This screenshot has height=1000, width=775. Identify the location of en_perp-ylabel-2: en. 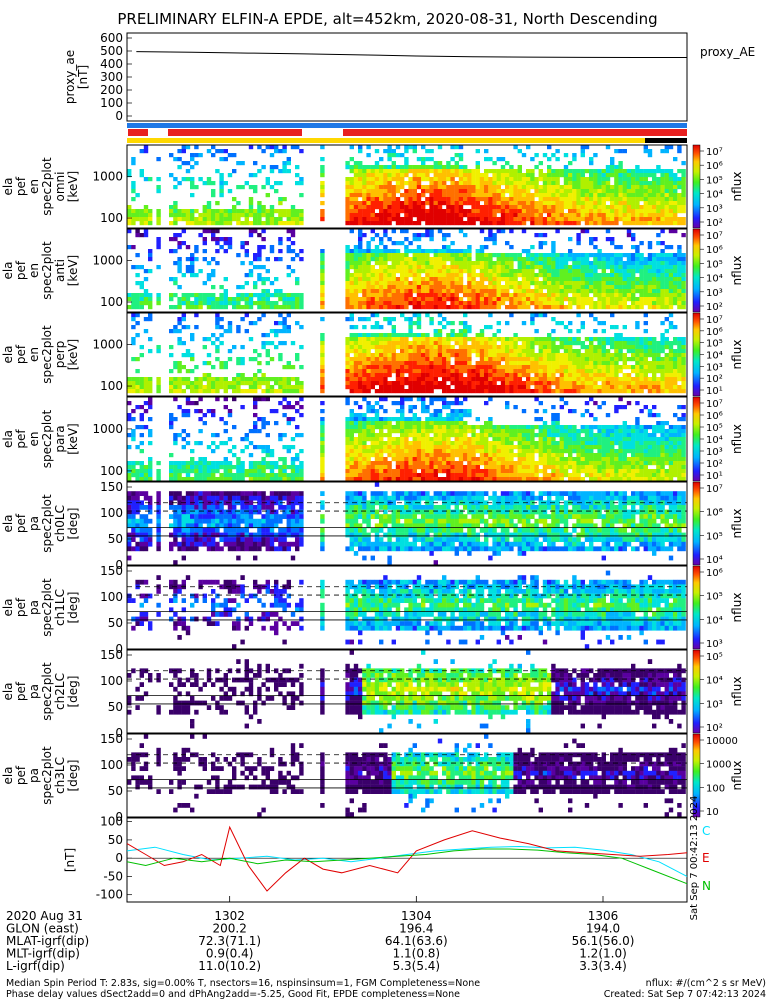
(34, 354).